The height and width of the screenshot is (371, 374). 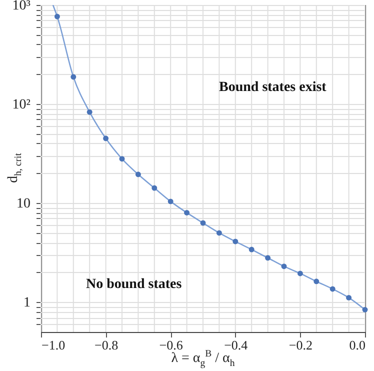 What do you see at coordinates (21, 105) in the screenshot?
I see `y-tick-label: 10²` at bounding box center [21, 105].